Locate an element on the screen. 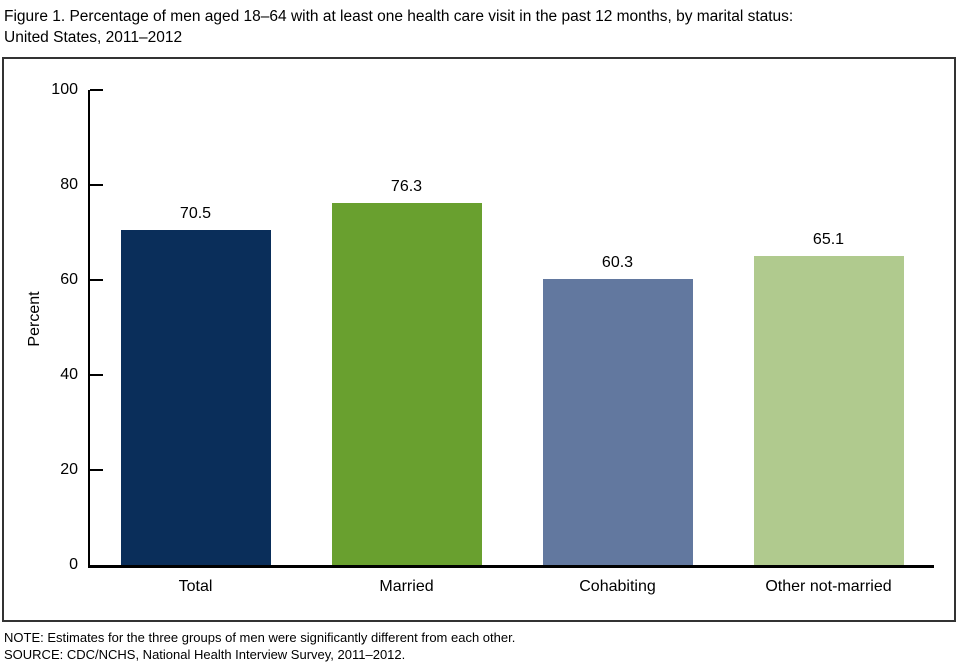 Image resolution: width=960 pixels, height=664 pixels. y-axis-tick-label-40: 40 is located at coordinates (69, 374).